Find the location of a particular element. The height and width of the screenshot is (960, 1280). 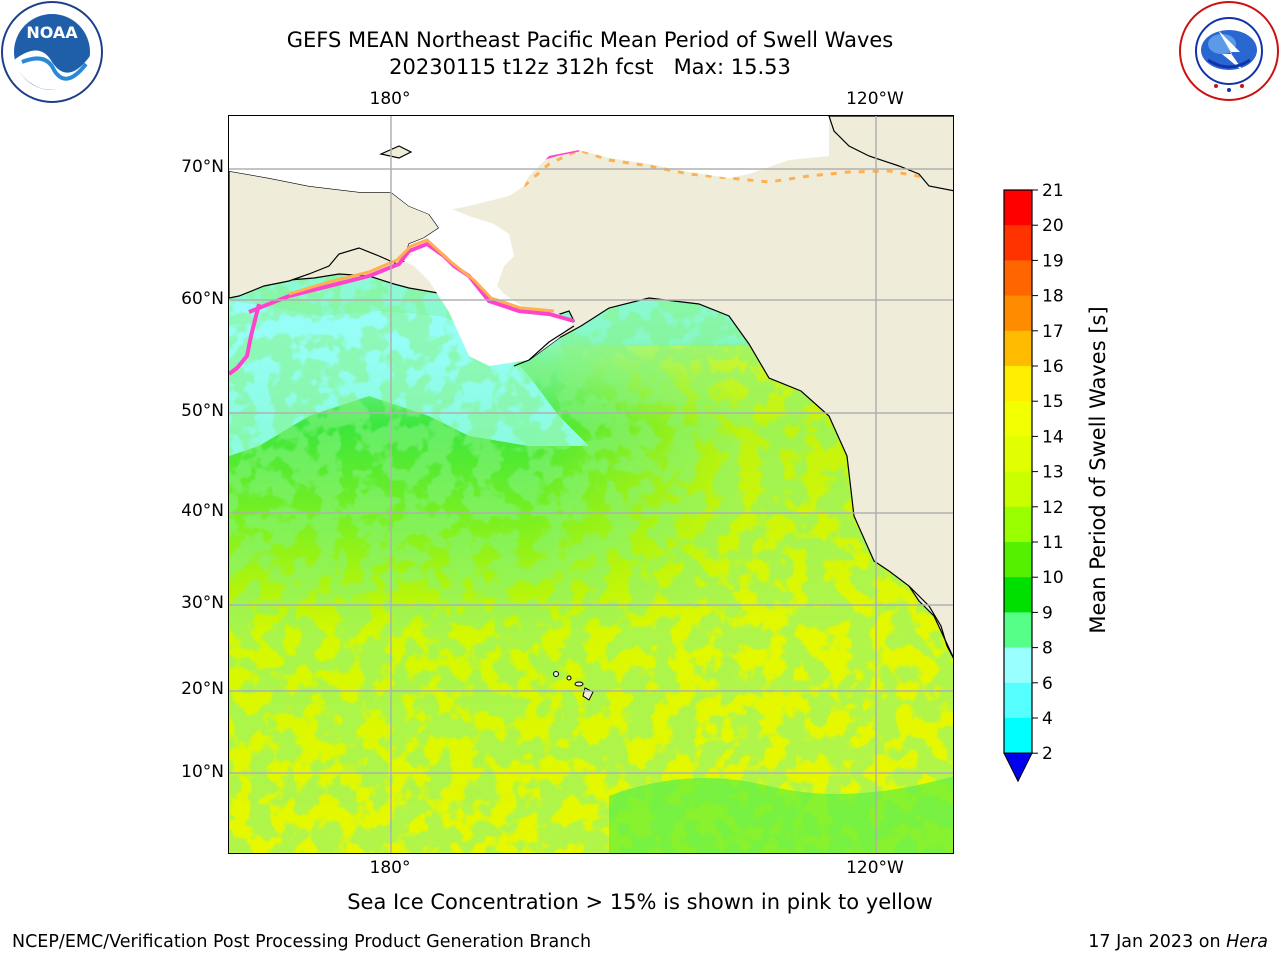

wrangel-island is located at coordinates (396, 152).